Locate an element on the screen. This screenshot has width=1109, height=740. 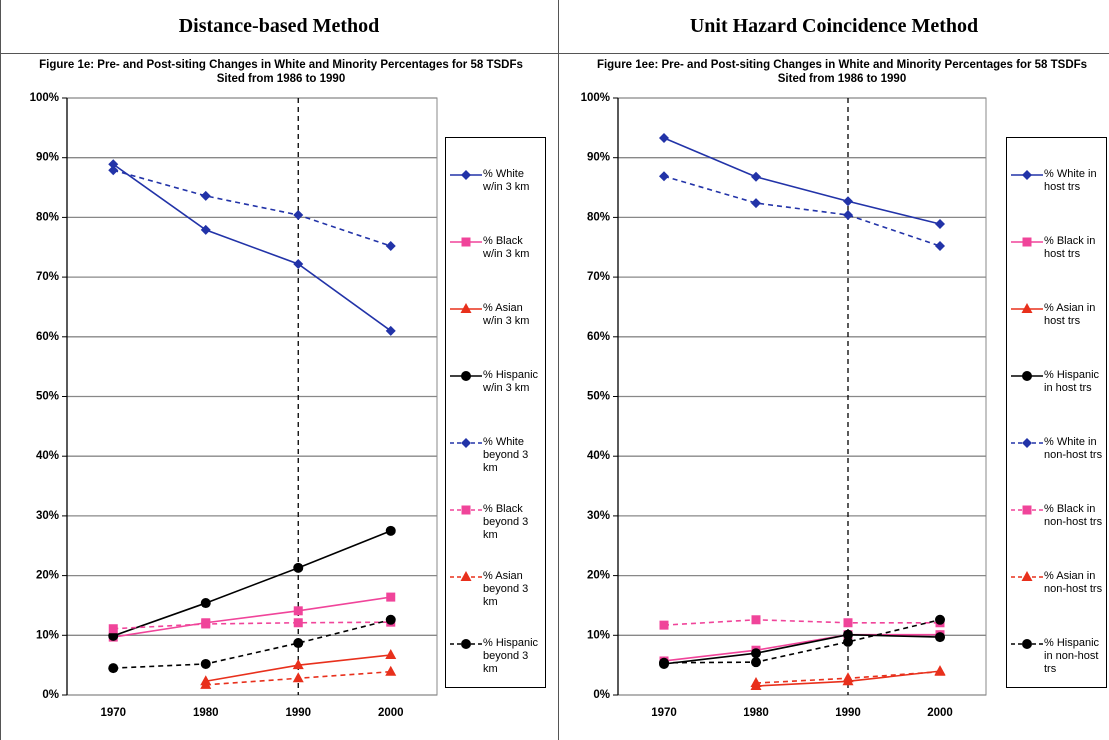
legend-entry: % Black in non-host trs is located at coordinates (1058, 516).